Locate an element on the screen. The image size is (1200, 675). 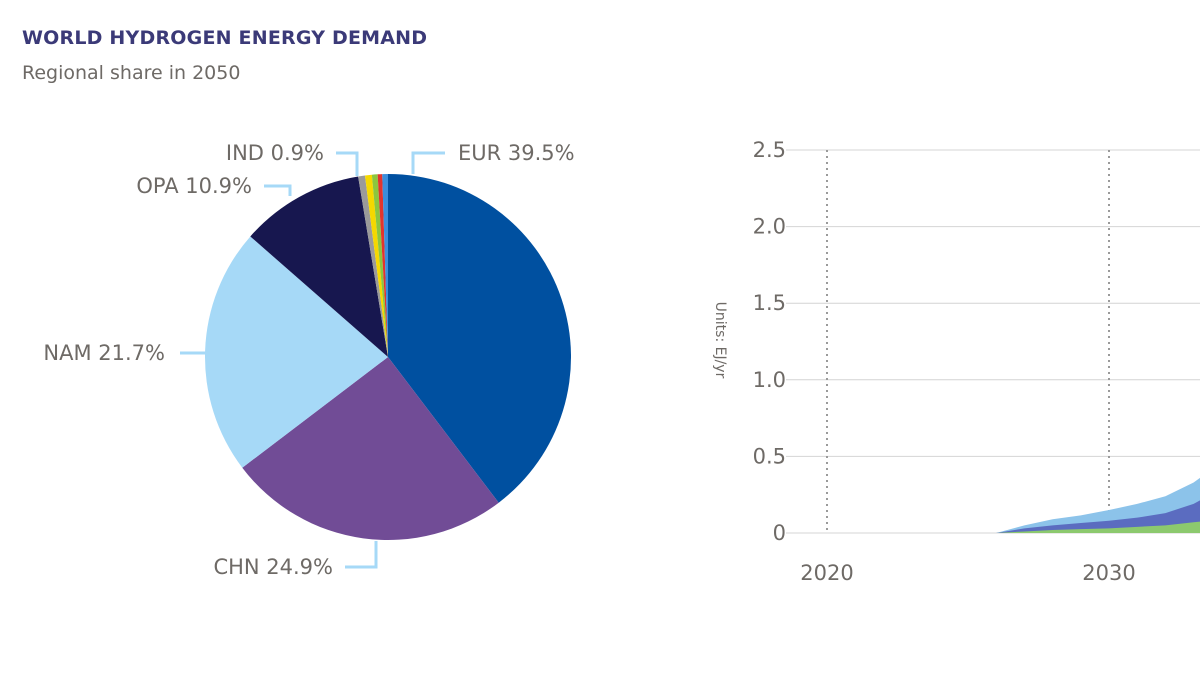
slice-label: EUR 39.5% is located at coordinates (516, 153).